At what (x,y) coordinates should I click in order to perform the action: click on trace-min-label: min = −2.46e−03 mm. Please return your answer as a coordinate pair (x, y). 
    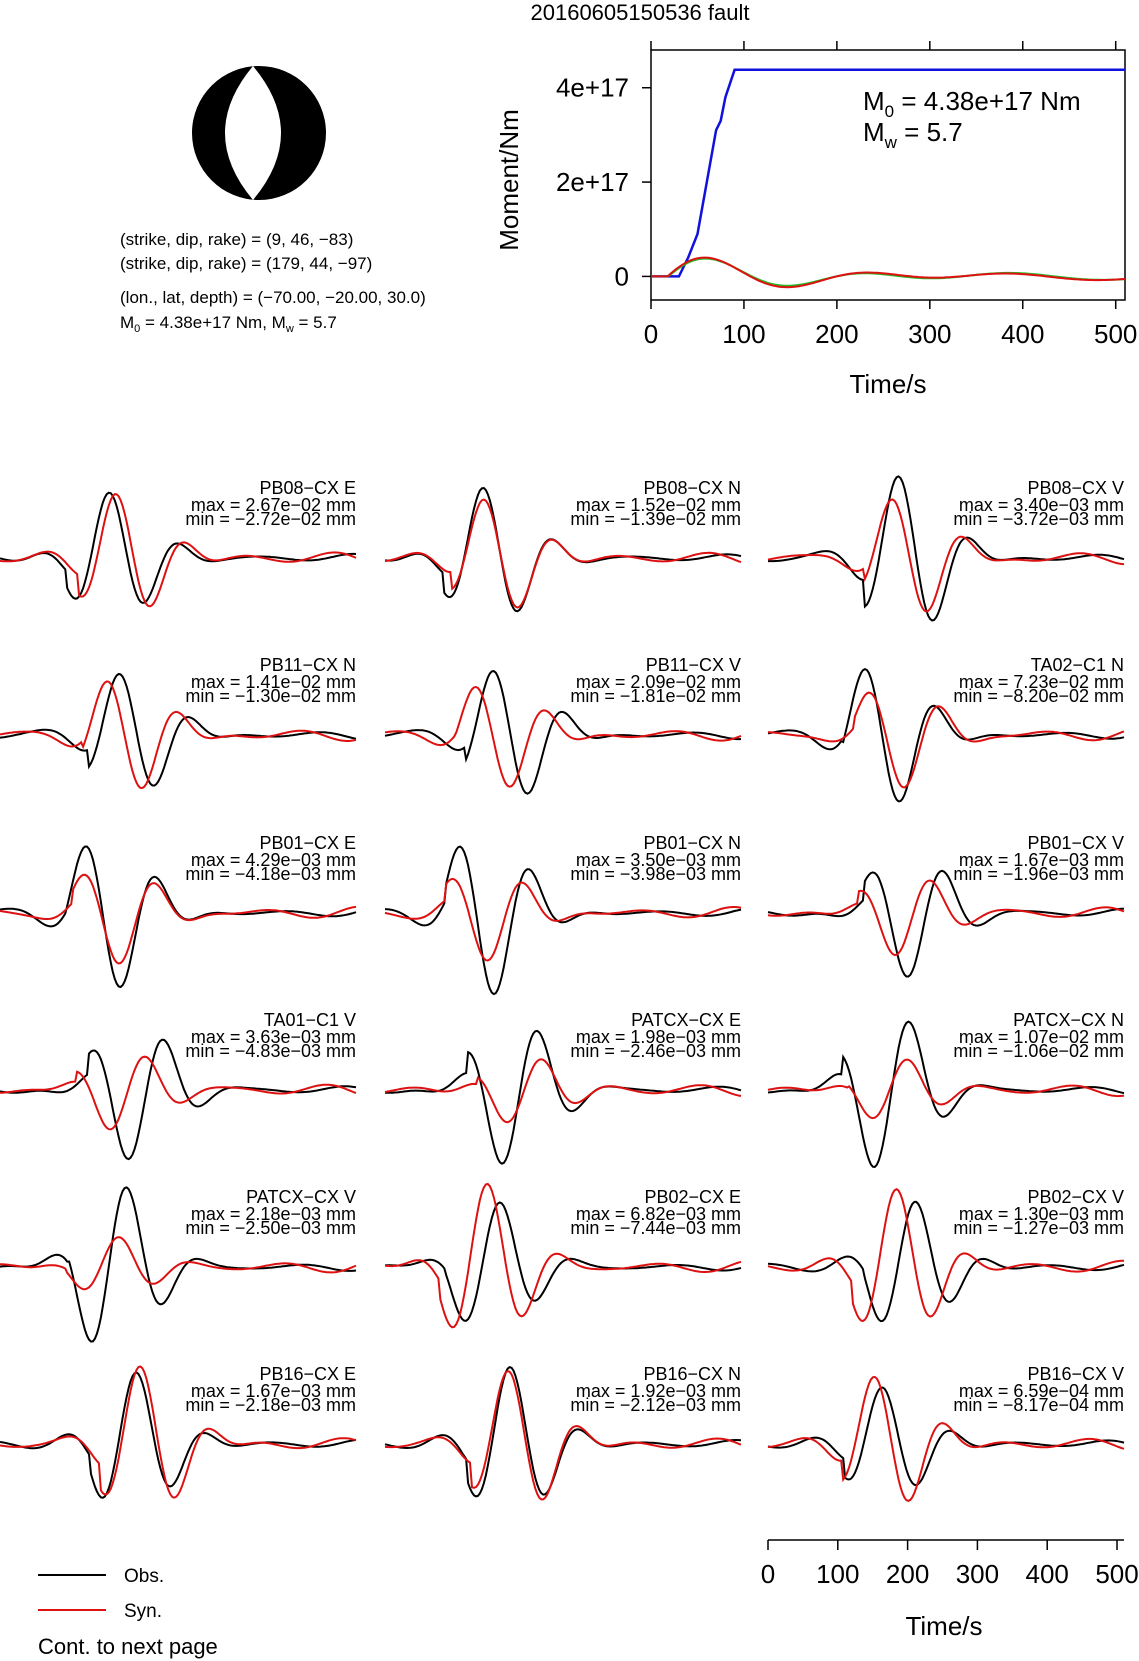
    Looking at the image, I should click on (655, 1051).